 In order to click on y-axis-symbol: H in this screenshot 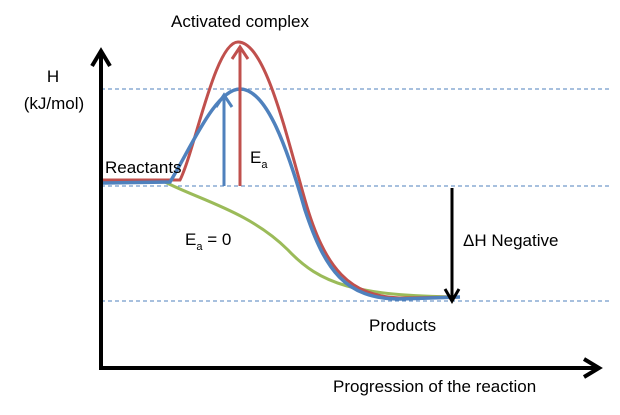, I will do `click(53, 76)`.